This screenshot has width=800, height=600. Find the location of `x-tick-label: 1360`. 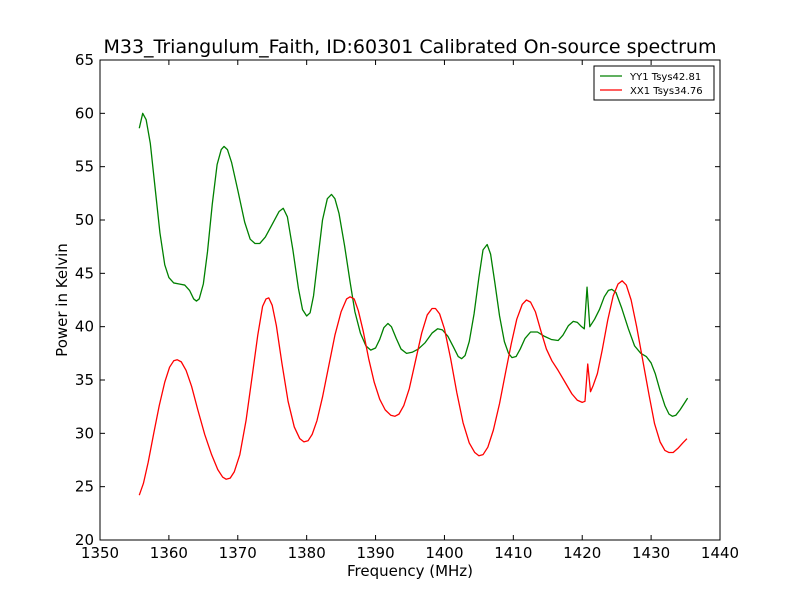

x-tick-label: 1360 is located at coordinates (169, 553).